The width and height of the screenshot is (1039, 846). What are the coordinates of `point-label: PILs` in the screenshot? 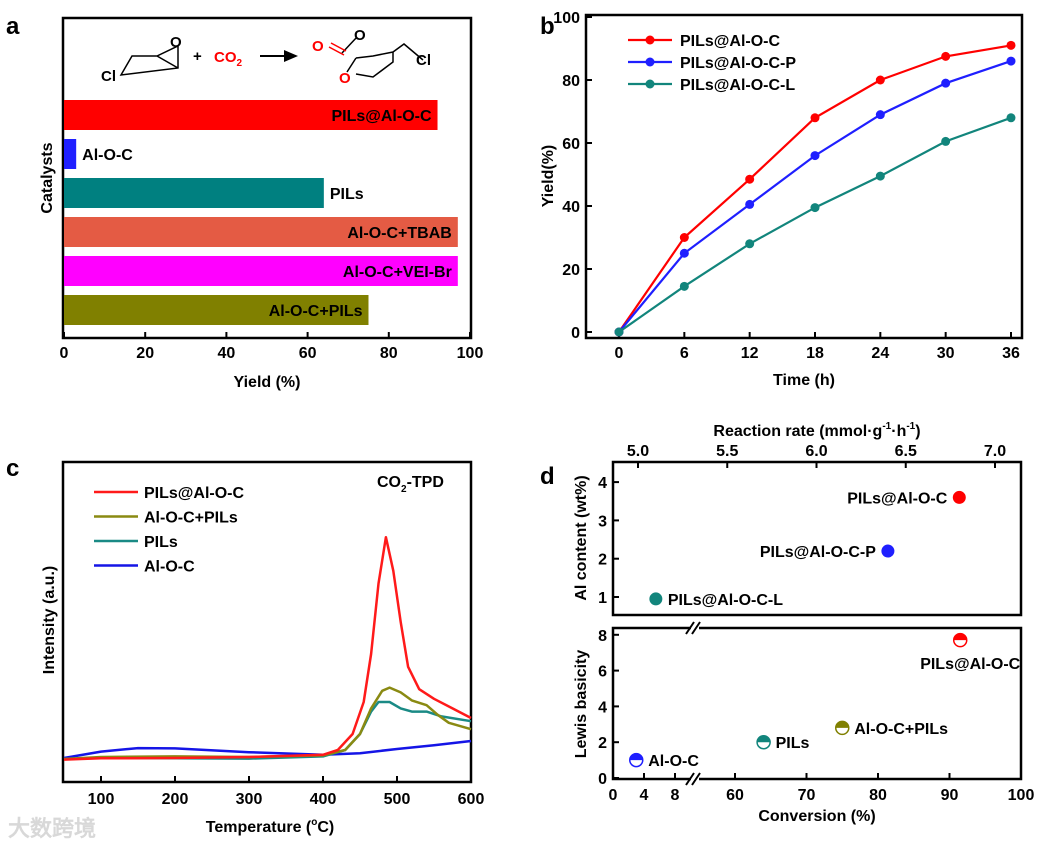 It's located at (793, 743).